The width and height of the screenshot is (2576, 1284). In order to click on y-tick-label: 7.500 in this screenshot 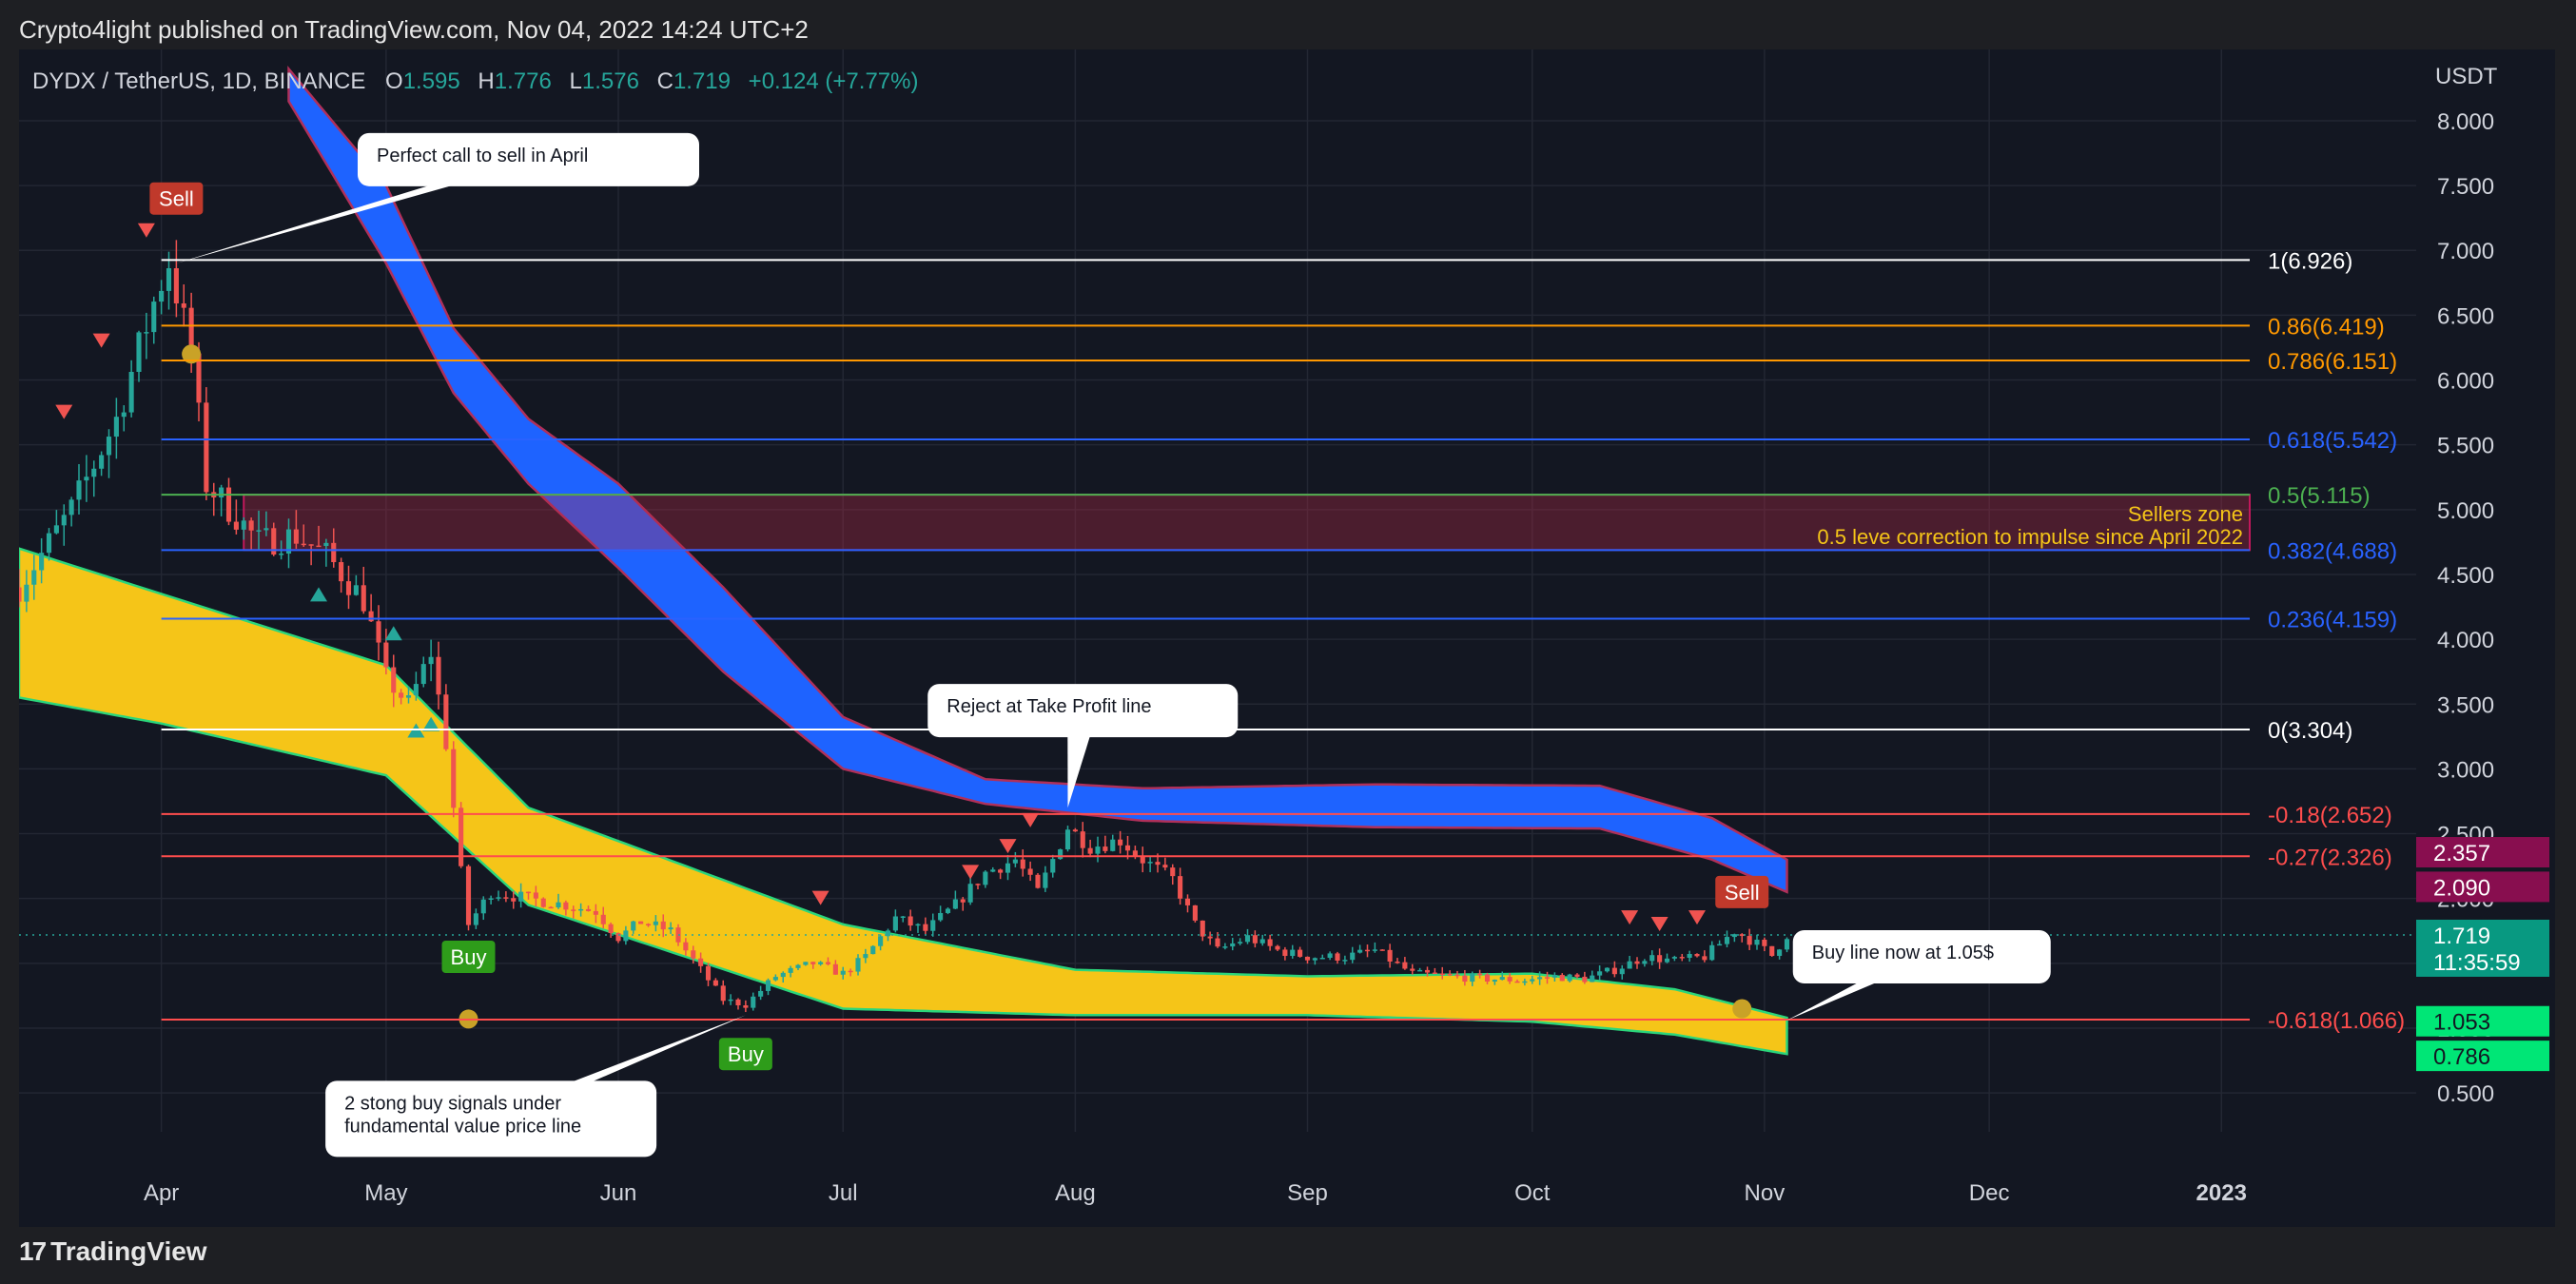, I will do `click(2466, 187)`.